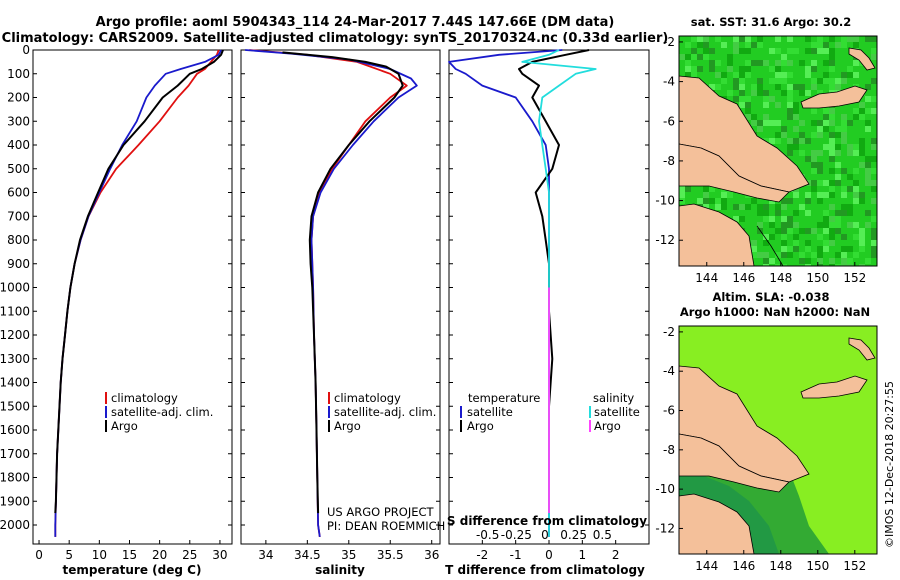  Describe the element at coordinates (613, 398) in the screenshot. I see `legend-salinity-header: salinity` at that location.